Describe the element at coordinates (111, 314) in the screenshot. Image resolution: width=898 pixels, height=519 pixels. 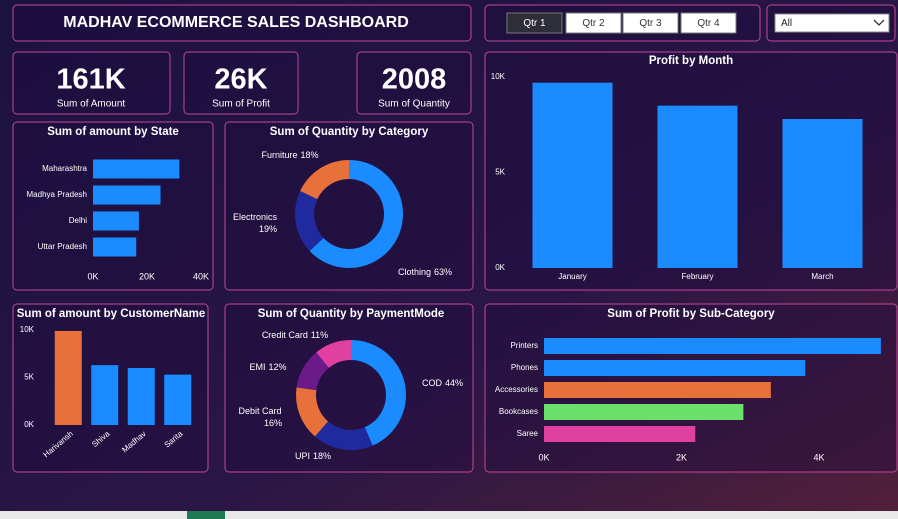
I see `chart-title: Sum of amount by CustomerName` at that location.